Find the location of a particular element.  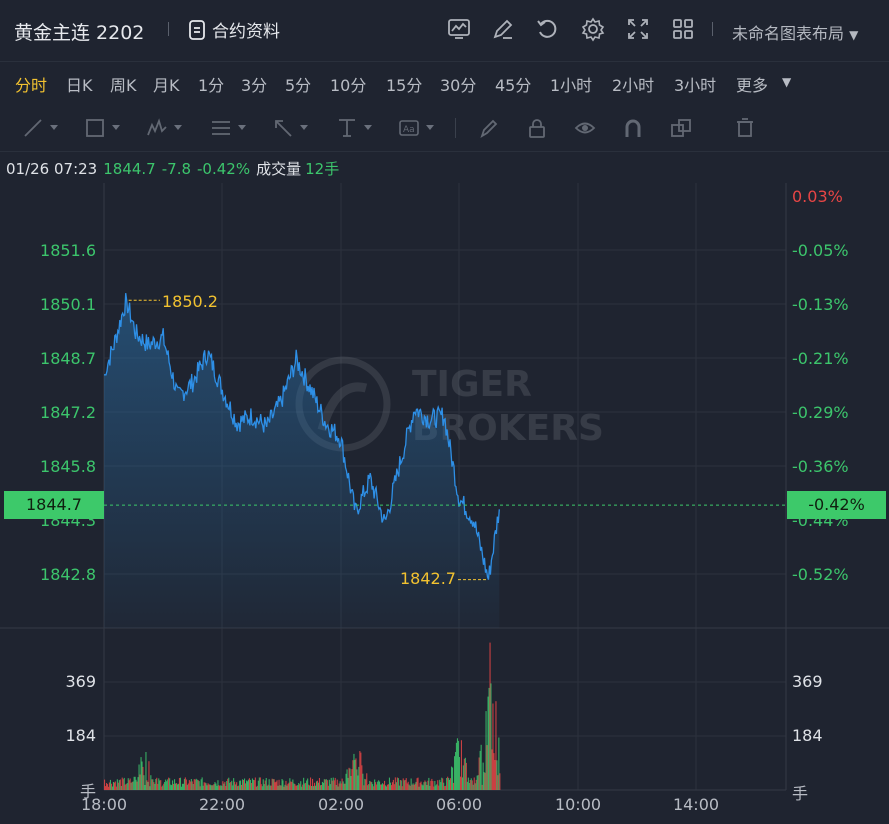

period-tab: 更多 is located at coordinates (752, 85).